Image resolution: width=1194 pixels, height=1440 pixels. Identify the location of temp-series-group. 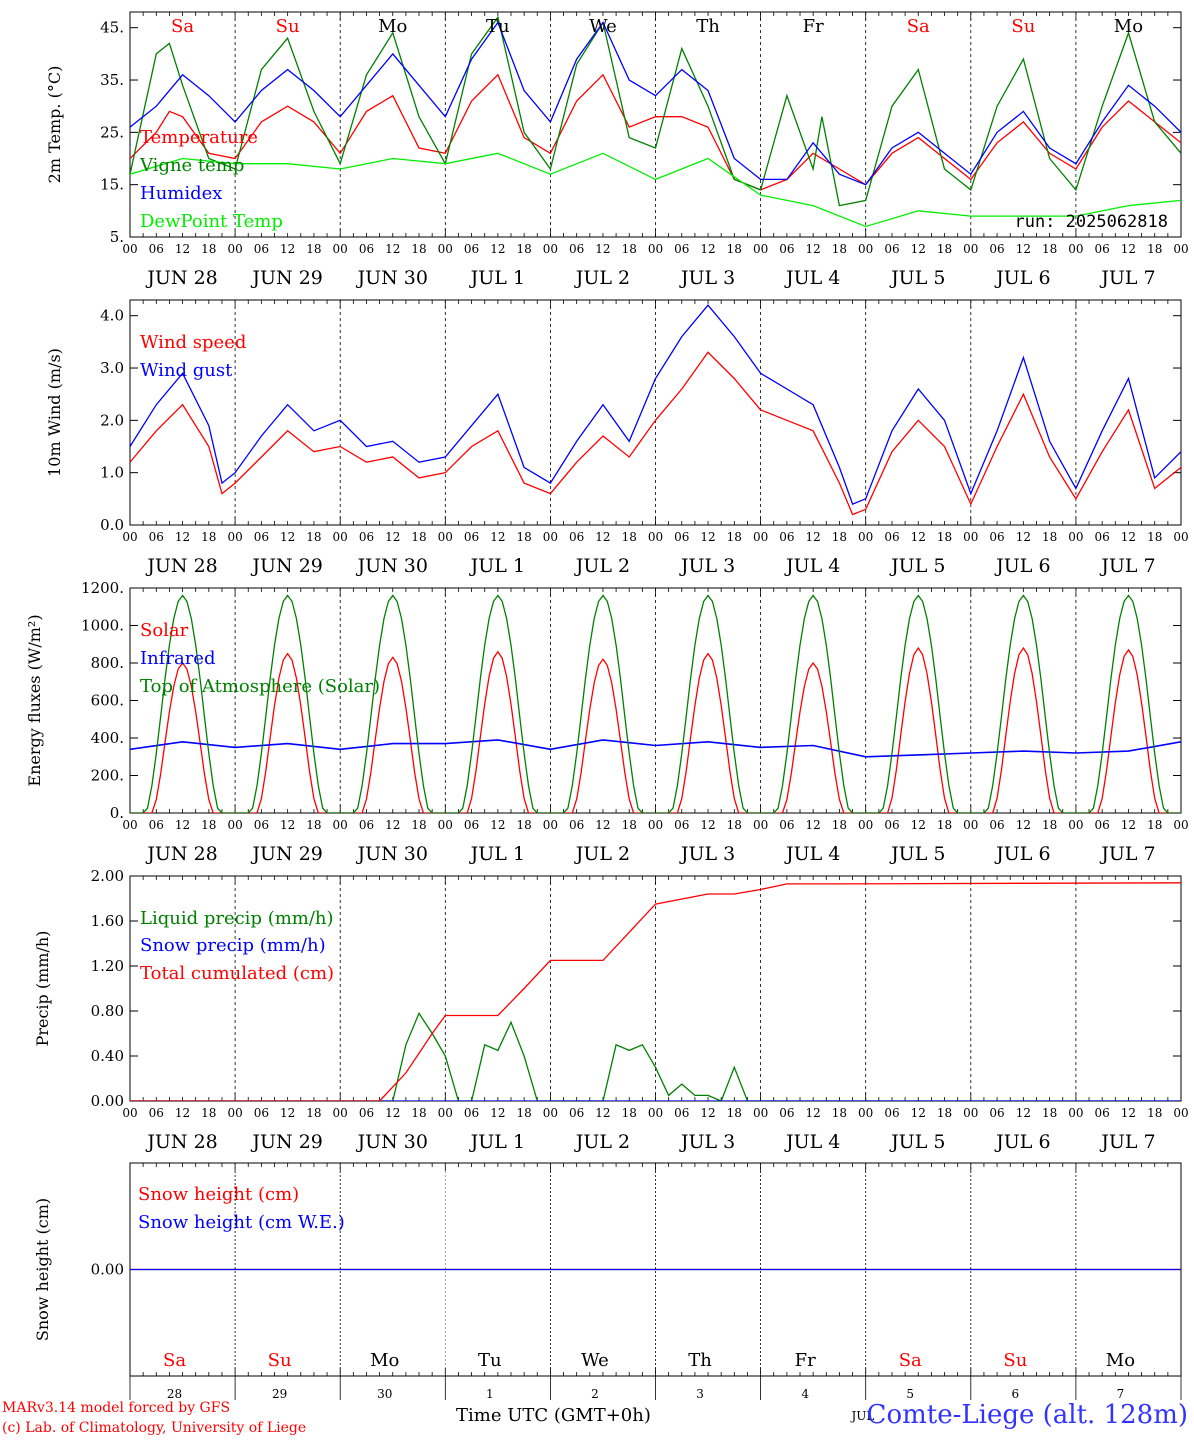
(655, 121).